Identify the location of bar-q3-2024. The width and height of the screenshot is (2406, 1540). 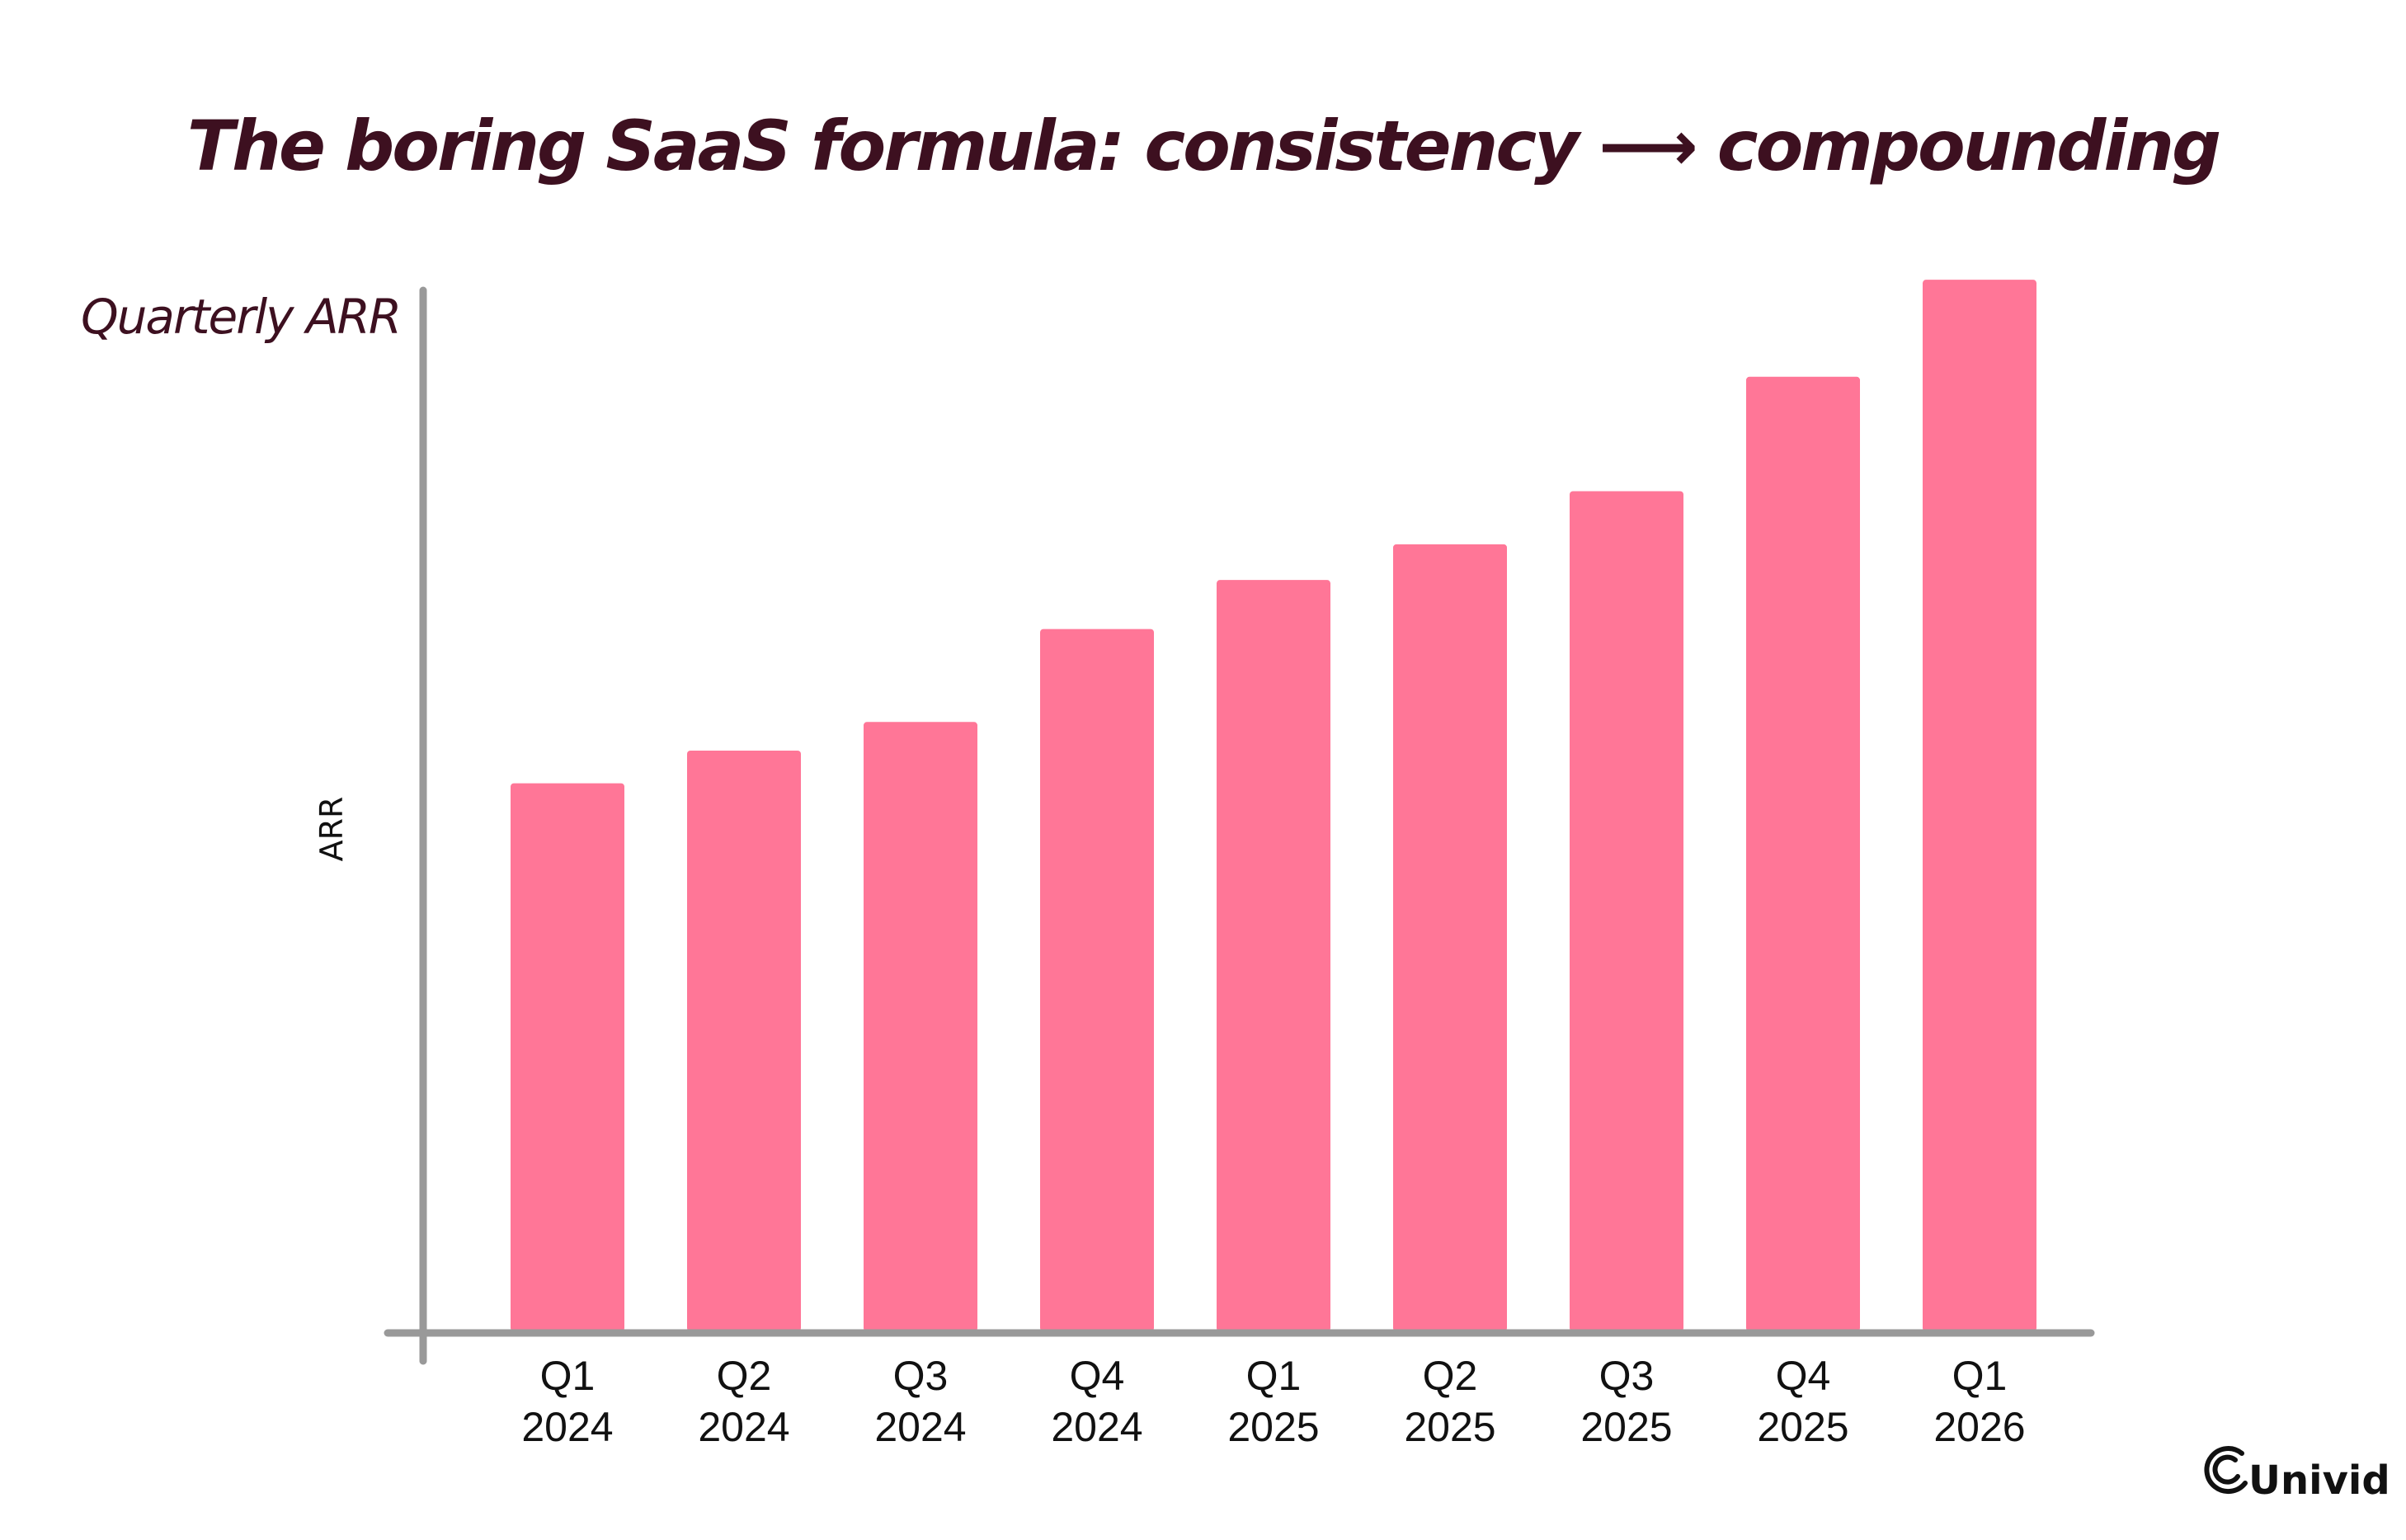
(920, 1026).